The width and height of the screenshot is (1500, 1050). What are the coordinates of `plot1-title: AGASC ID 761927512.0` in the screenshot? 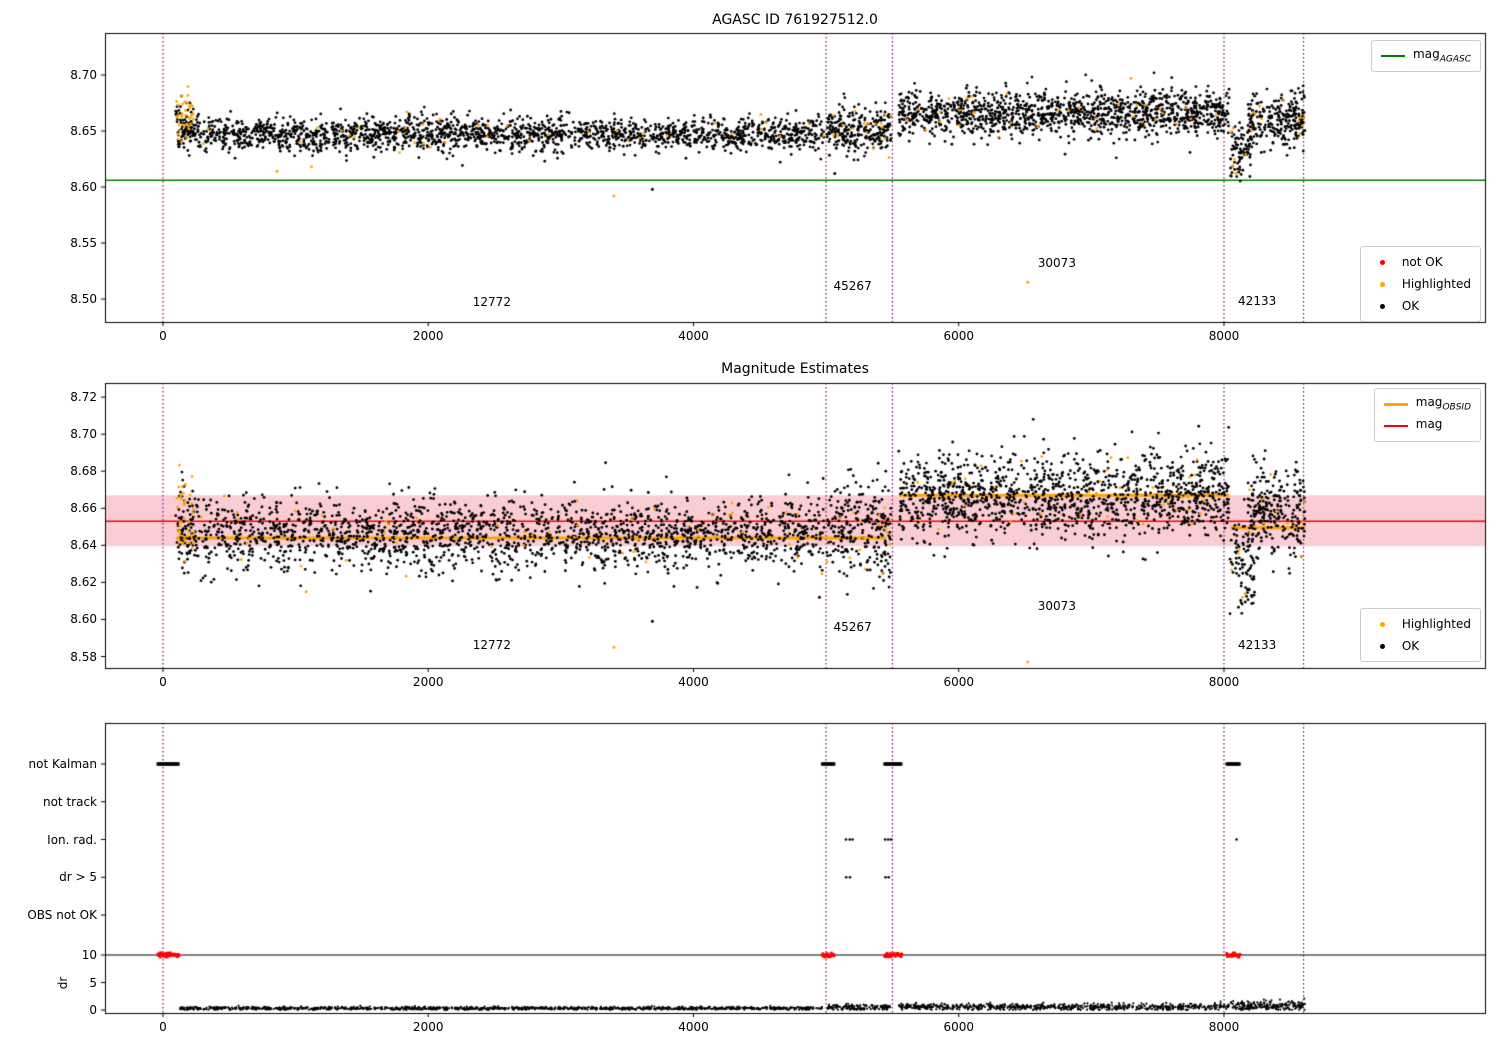 It's located at (795, 20).